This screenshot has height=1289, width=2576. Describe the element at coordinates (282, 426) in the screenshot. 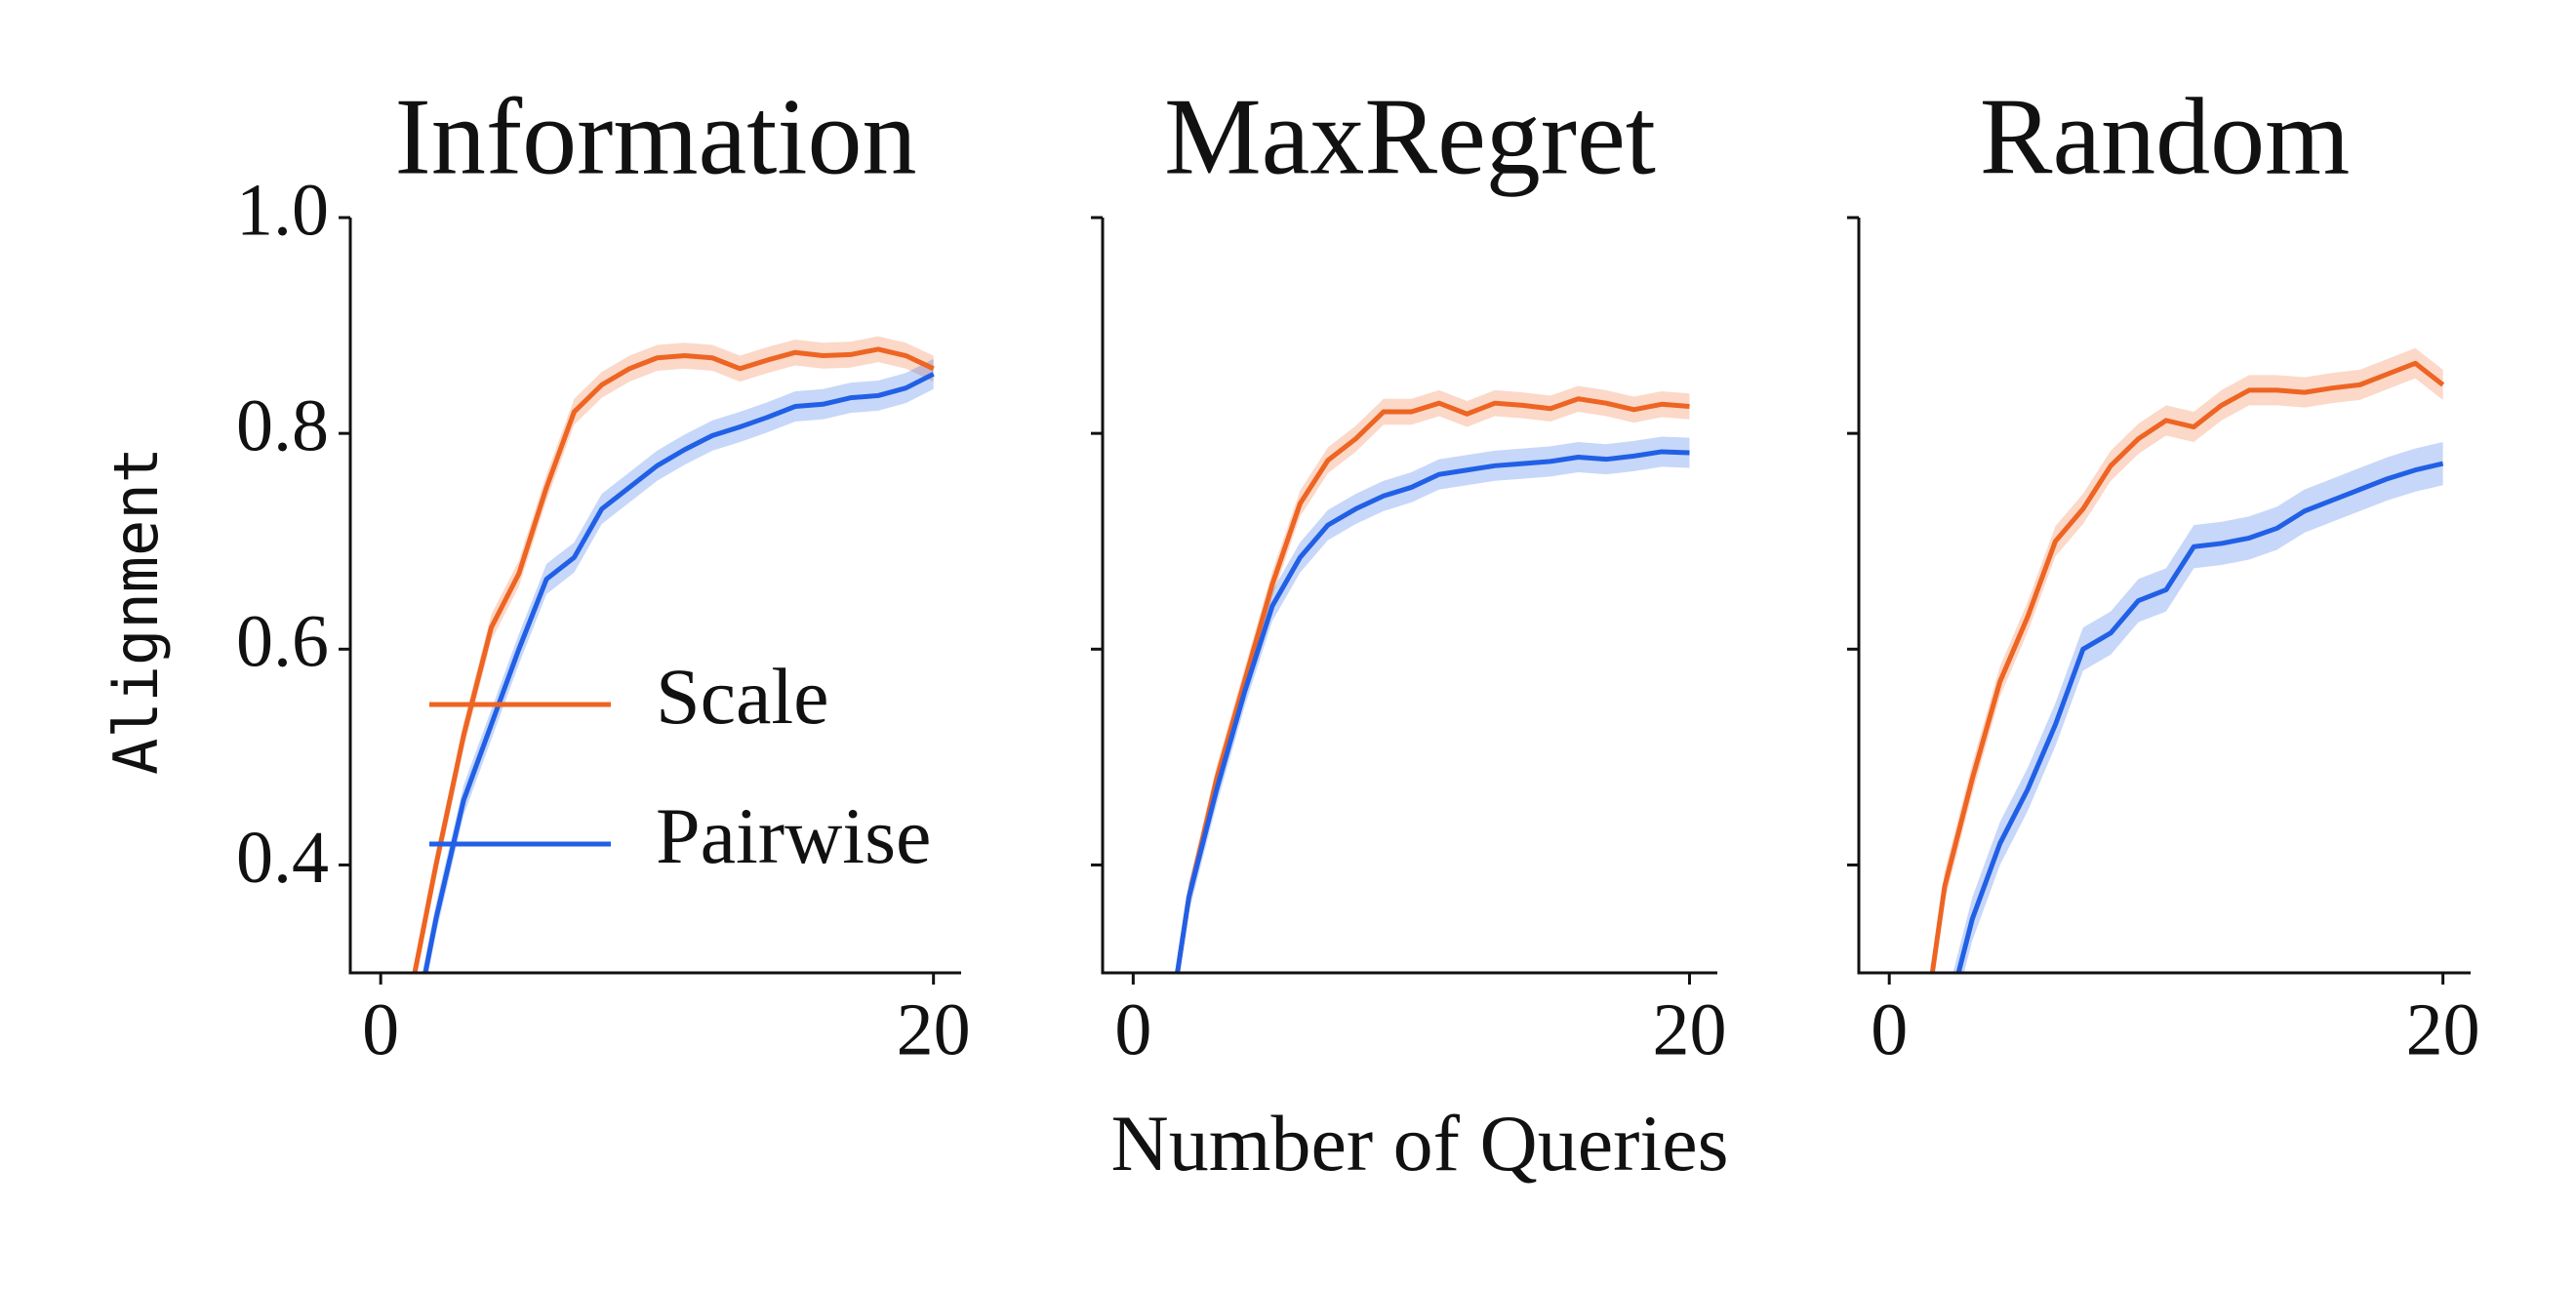

I see `y-tick-label: 0.8` at that location.